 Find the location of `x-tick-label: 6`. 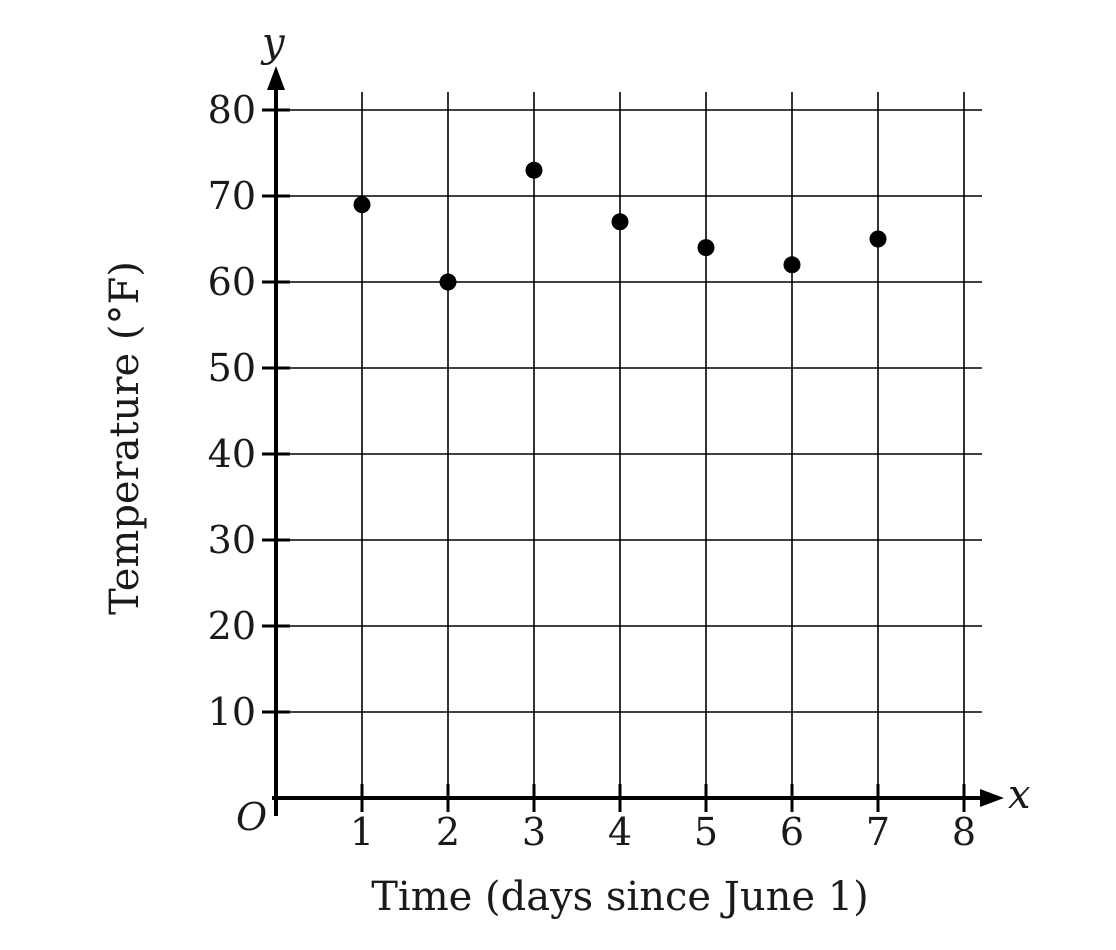

x-tick-label: 6 is located at coordinates (792, 832).